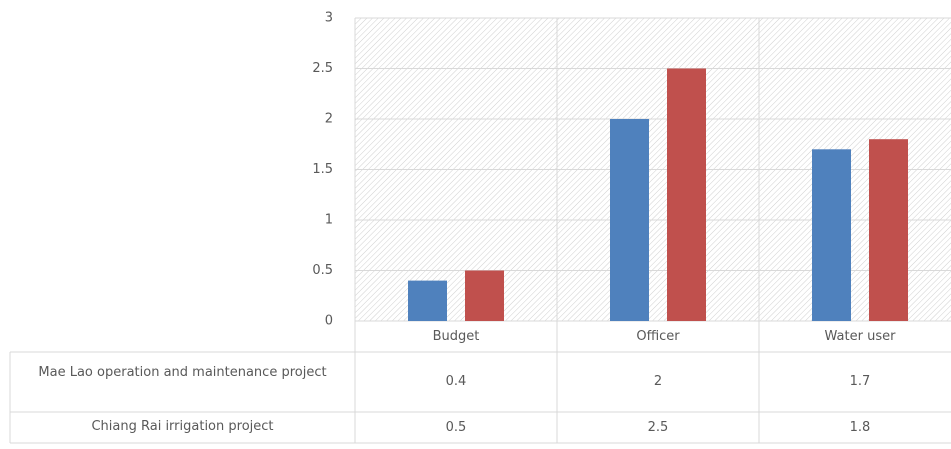  I want to click on x-tick-label: Officer, so click(658, 336).